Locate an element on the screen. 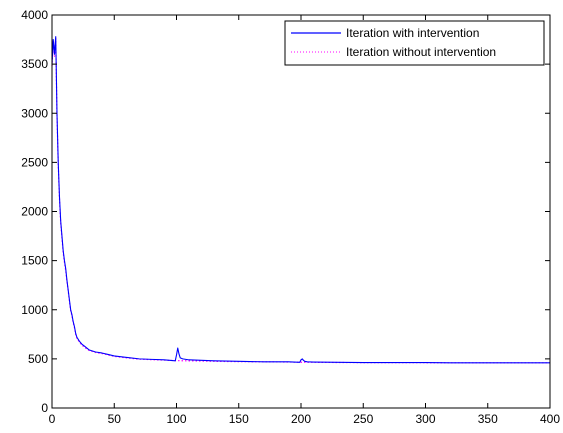  legend-label-with-intervention: Iteration with intervention is located at coordinates (412, 33).